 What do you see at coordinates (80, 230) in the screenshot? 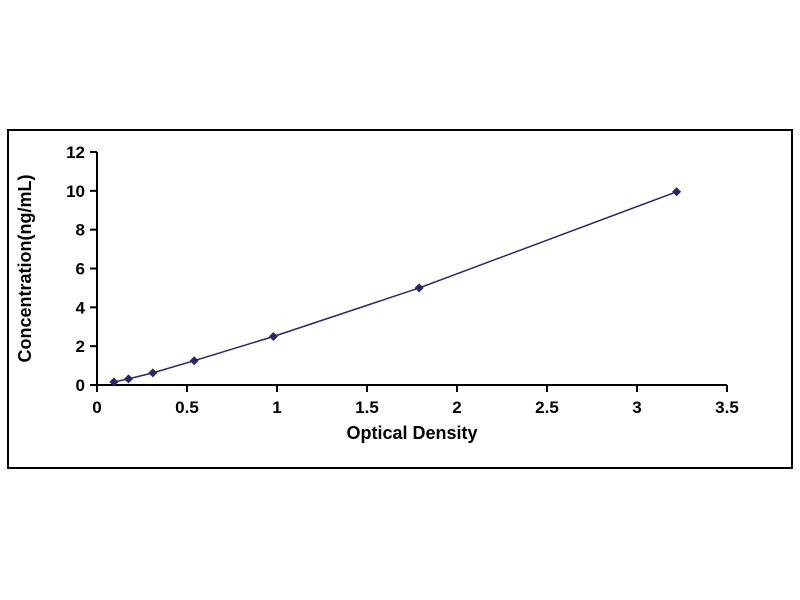
I see `y-tick-label: 8` at bounding box center [80, 230].